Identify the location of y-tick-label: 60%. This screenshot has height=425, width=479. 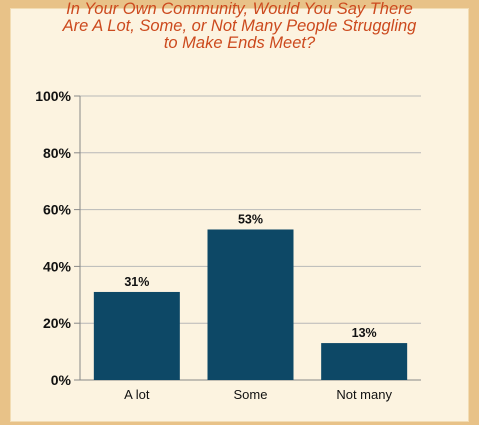
(57, 210).